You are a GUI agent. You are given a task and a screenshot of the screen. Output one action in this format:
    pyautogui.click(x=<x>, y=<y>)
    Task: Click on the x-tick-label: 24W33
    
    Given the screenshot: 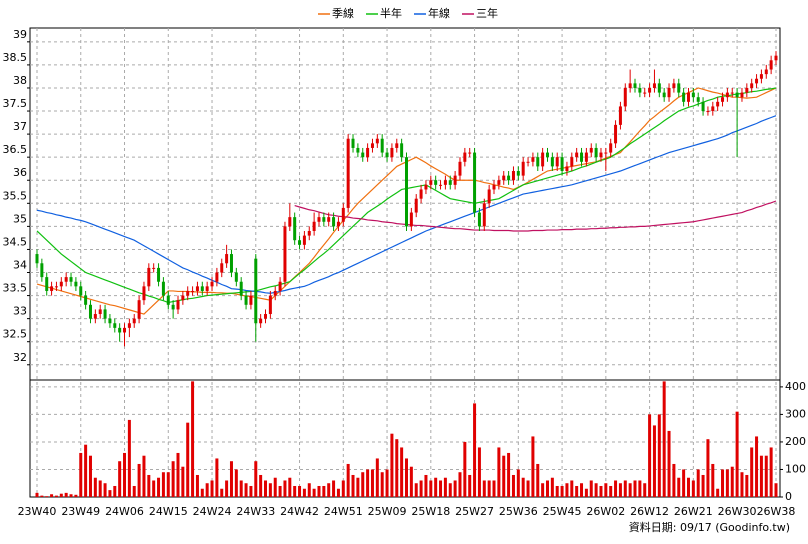 What is the action you would take?
    pyautogui.click(x=255, y=511)
    